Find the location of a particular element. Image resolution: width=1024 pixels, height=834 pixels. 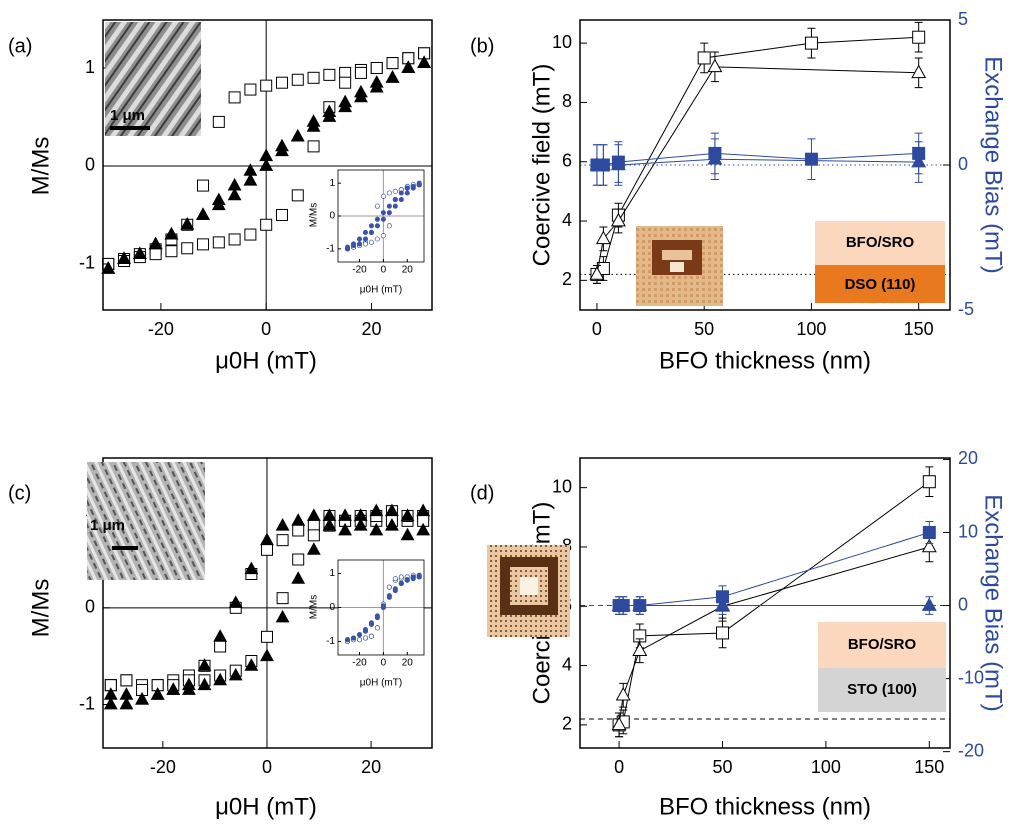

panel: -20 0 20 -1 0 1 μ0H (mT) M/Ms is located at coordinates (367, 232).